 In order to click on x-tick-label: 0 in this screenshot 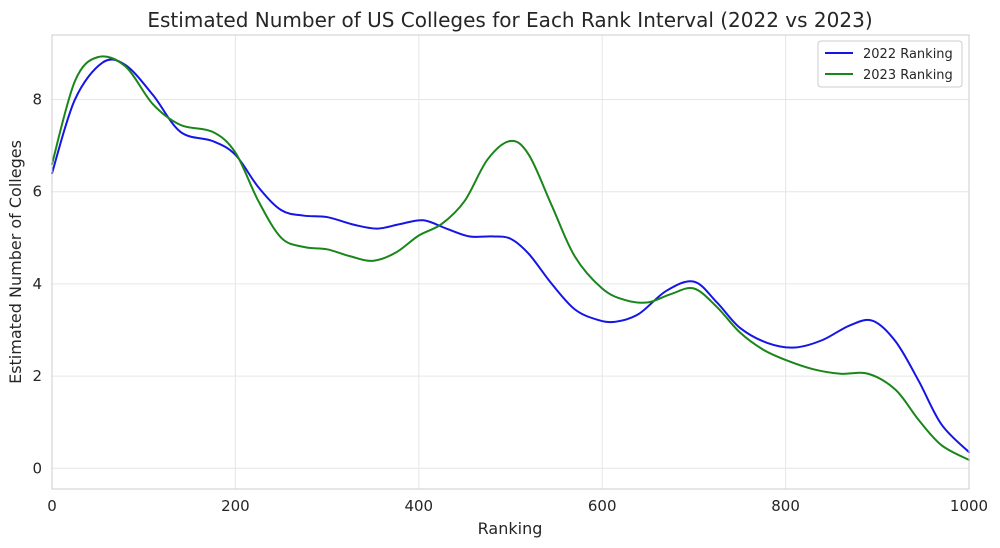, I will do `click(52, 506)`.